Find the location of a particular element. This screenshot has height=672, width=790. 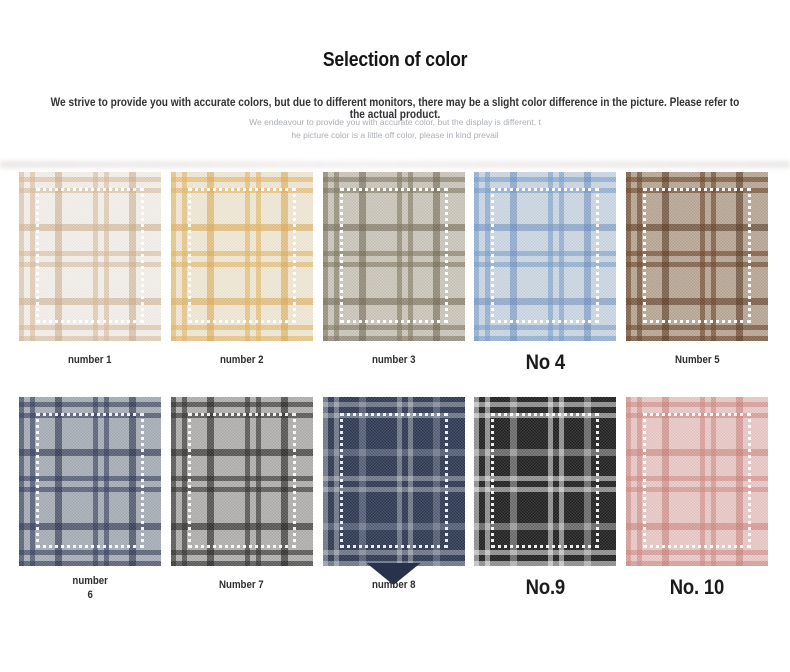

fabric-swatch: No. 10 is located at coordinates (697, 507).